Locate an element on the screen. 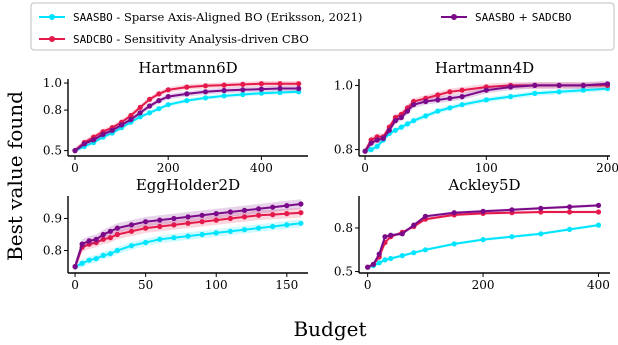 This screenshot has height=345, width=618. legend-label-combined: SAASBO + SADCBO is located at coordinates (523, 17).